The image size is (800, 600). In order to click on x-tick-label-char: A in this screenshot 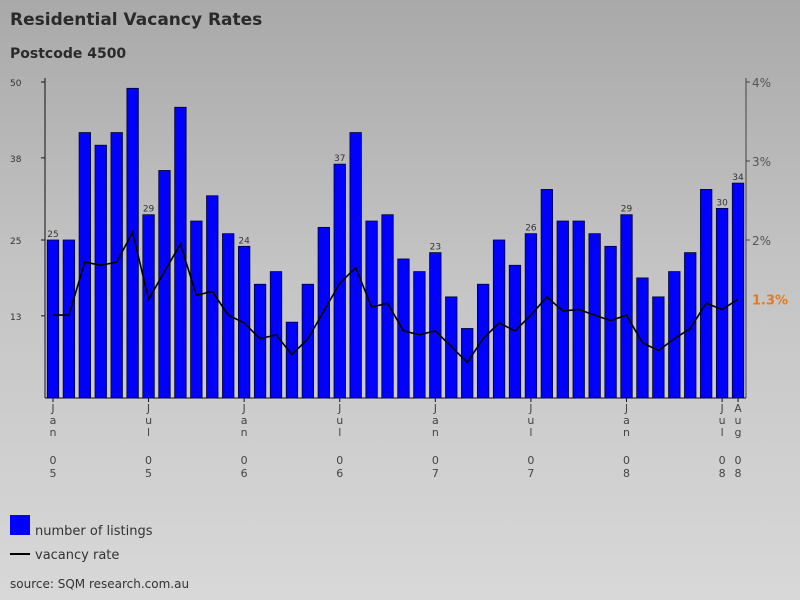, I will do `click(738, 408)`.